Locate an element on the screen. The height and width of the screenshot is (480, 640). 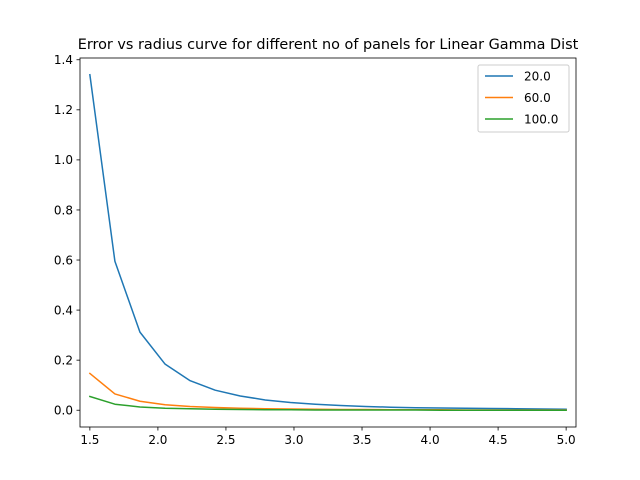
y-tick-label: 0.8 is located at coordinates (63, 210).